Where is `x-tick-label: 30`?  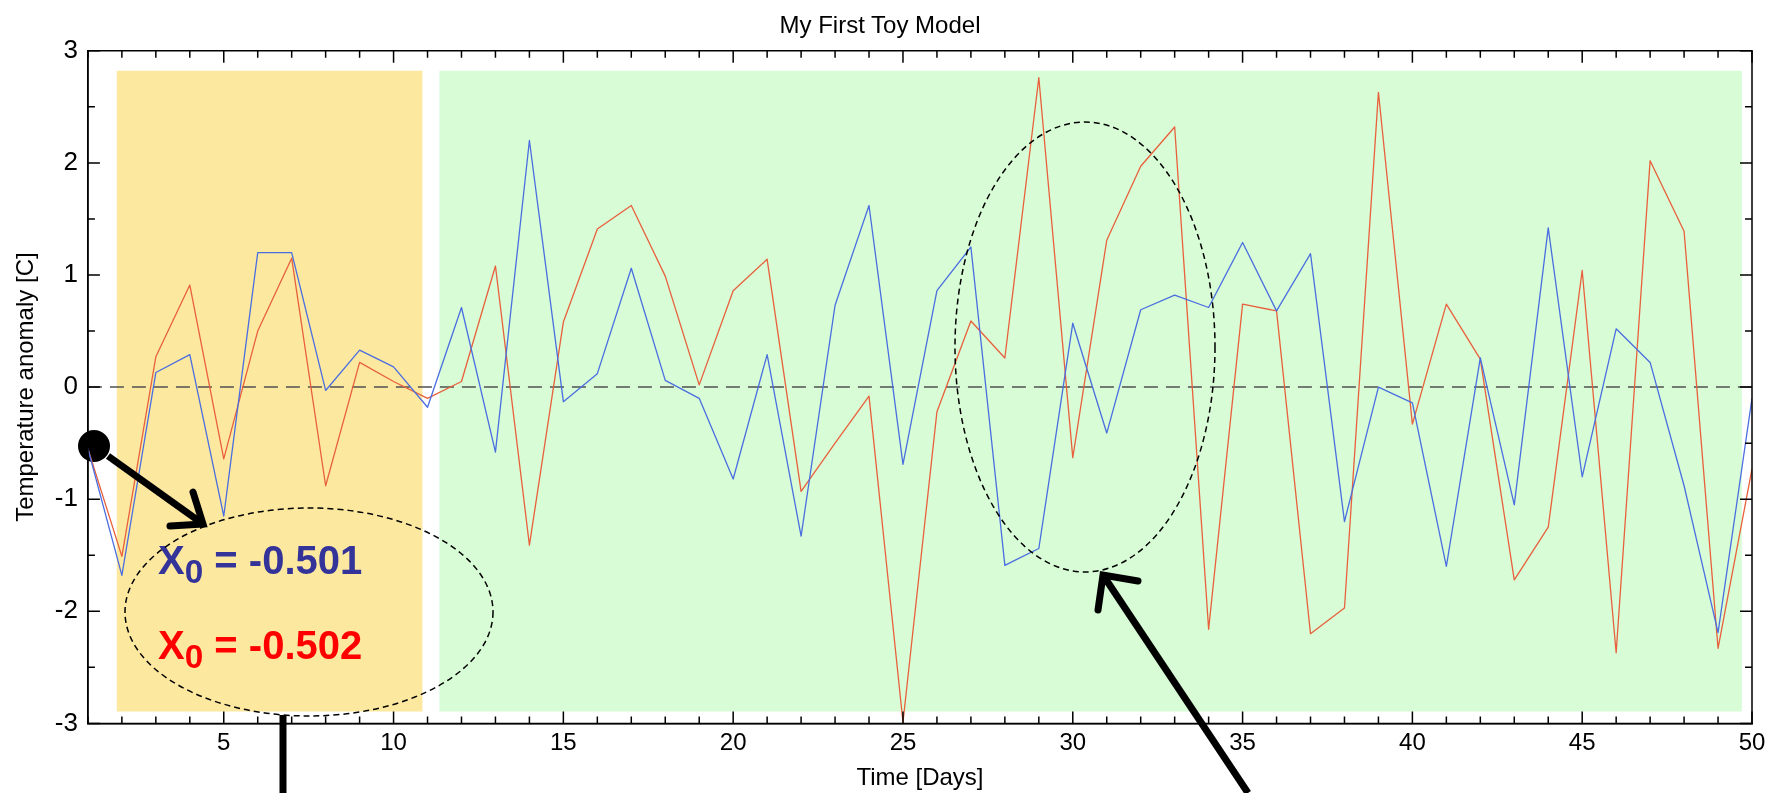 x-tick-label: 30 is located at coordinates (1073, 742).